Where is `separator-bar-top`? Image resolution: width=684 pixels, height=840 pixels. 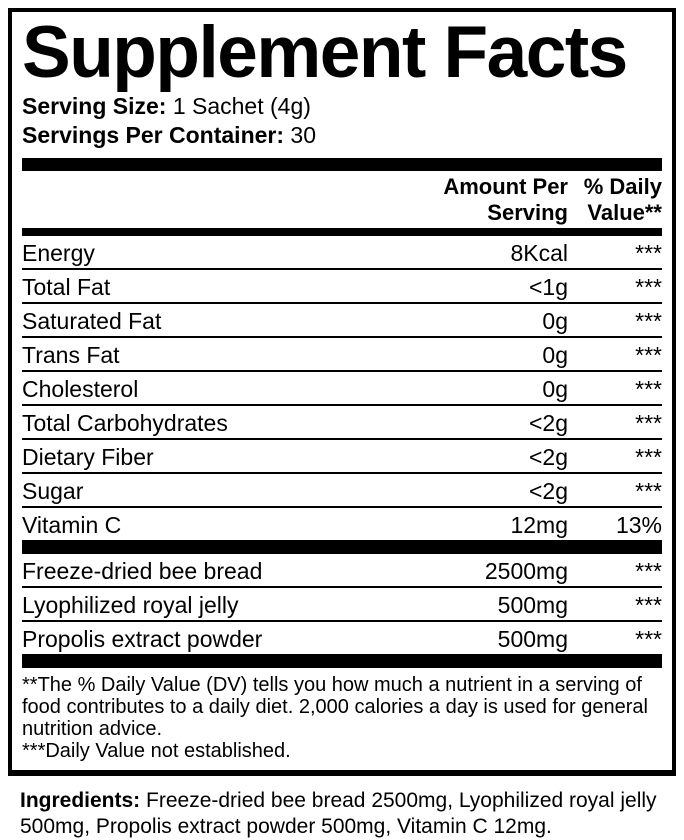 separator-bar-top is located at coordinates (342, 164).